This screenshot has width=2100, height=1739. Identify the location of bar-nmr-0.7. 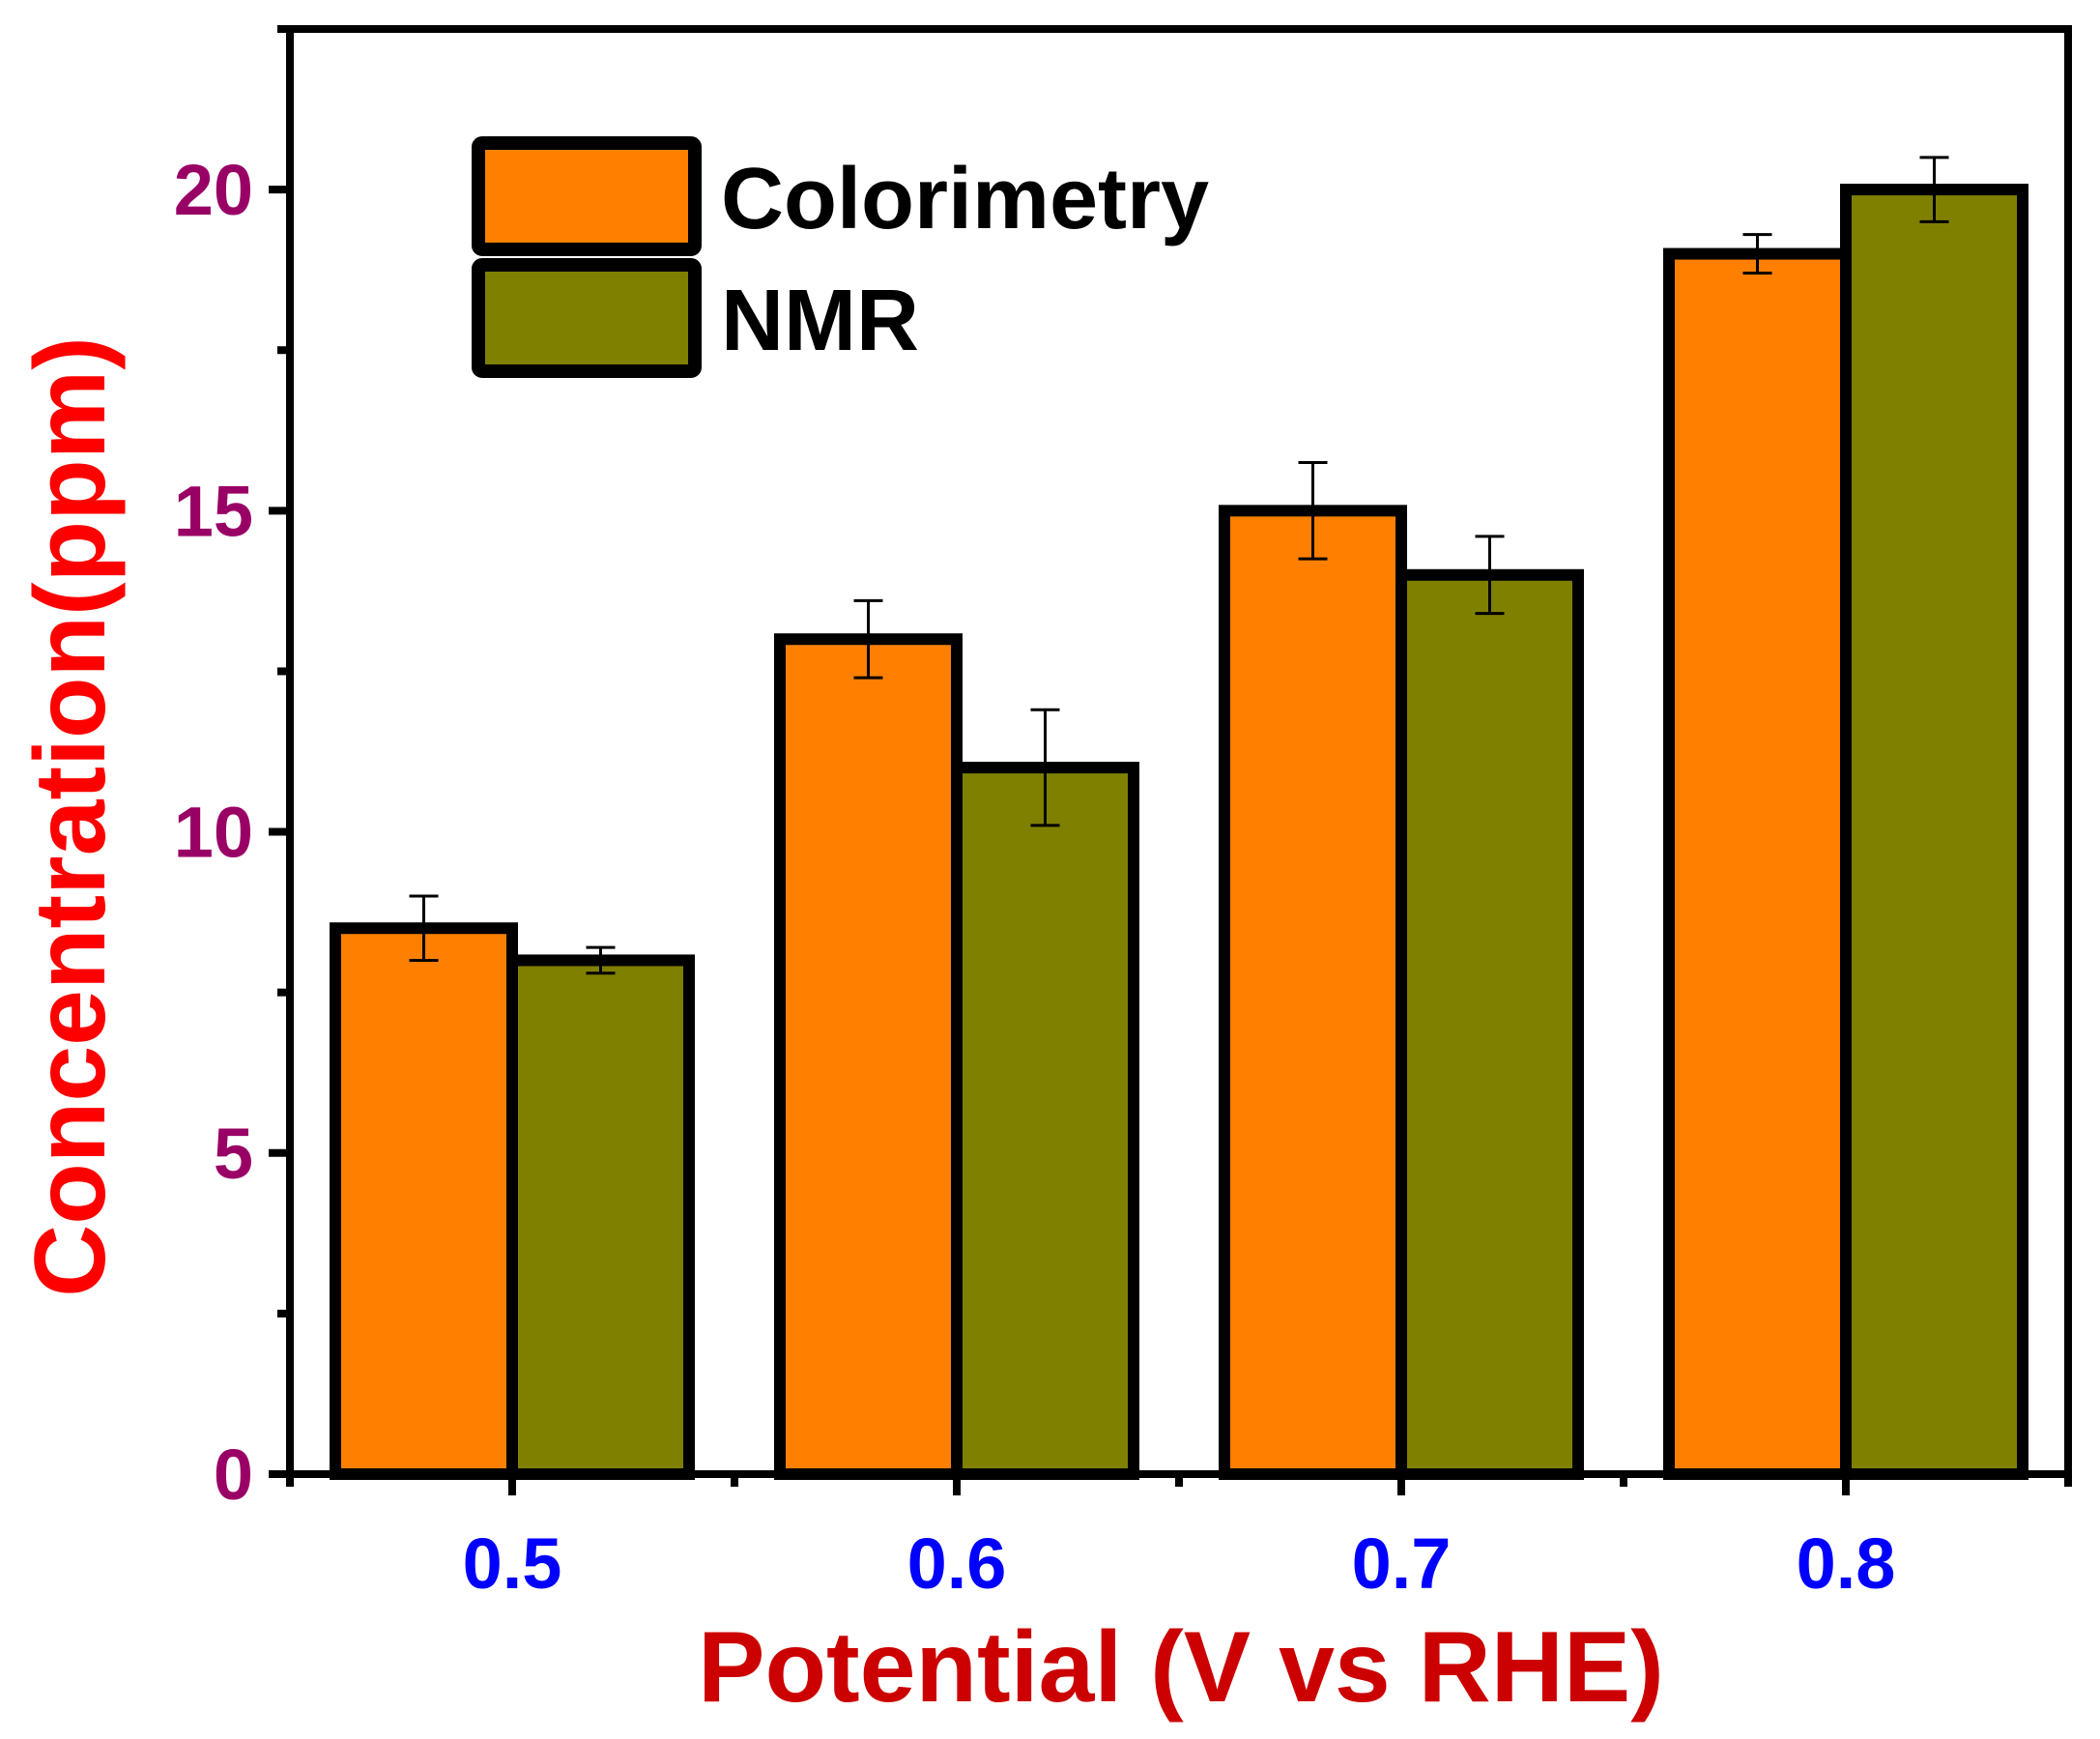
(1489, 1024).